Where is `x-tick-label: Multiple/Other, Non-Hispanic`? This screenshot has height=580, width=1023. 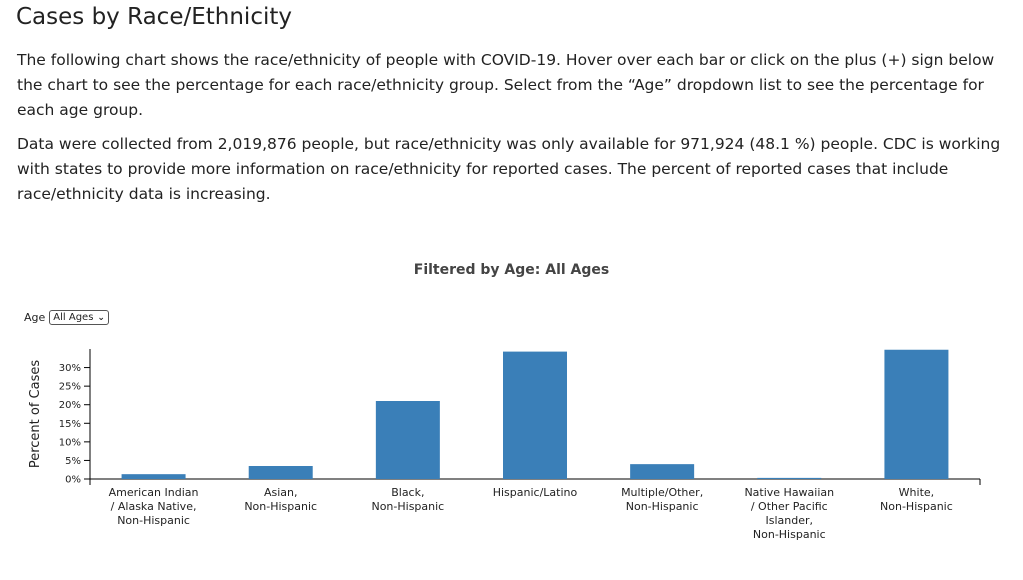
x-tick-label: Multiple/Other, Non-Hispanic is located at coordinates (662, 499).